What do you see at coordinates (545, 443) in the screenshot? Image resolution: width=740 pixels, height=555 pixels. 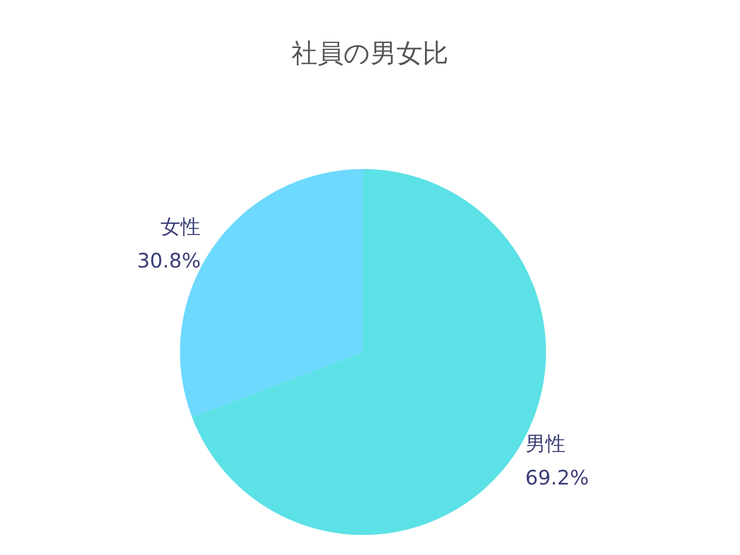 I see `slice-label: 男性` at bounding box center [545, 443].